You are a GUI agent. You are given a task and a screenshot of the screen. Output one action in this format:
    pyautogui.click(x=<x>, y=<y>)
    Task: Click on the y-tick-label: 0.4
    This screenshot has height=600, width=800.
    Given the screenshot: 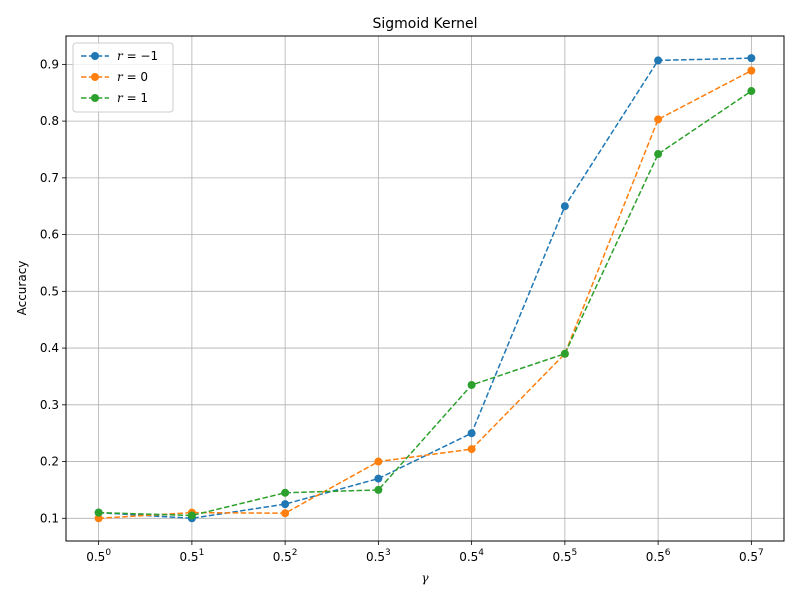 What is the action you would take?
    pyautogui.click(x=49, y=348)
    